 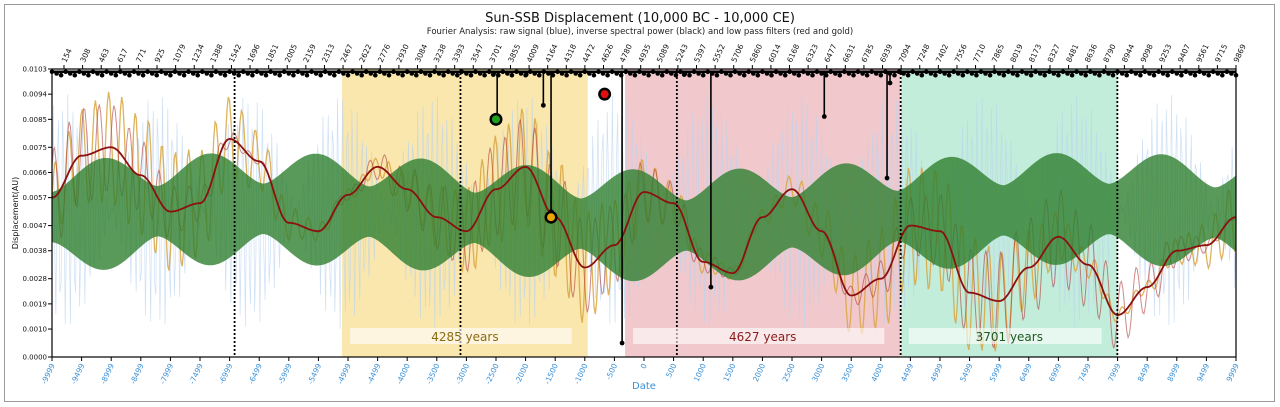 What do you see at coordinates (347, 53) in the screenshot?
I see `top-tick-label: 2467` at bounding box center [347, 53].